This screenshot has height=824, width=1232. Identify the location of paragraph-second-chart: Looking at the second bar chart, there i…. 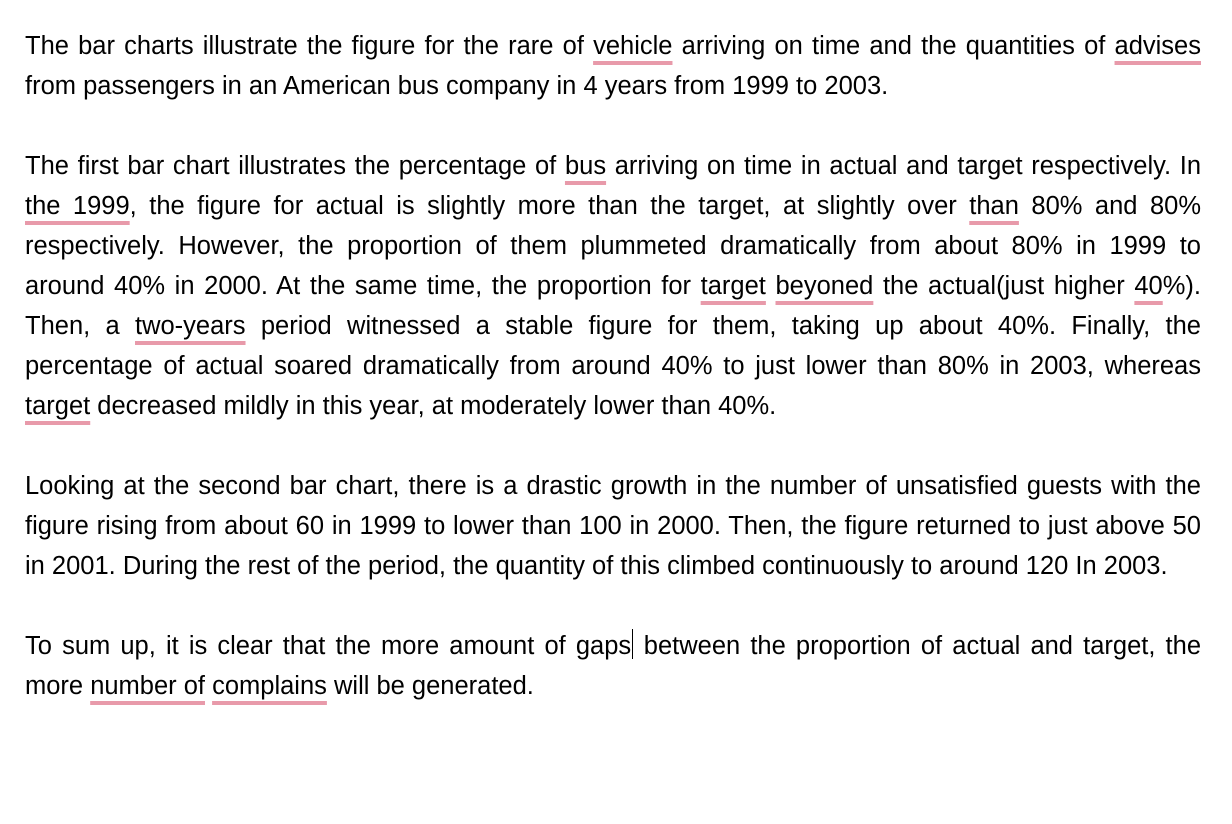
(613, 526).